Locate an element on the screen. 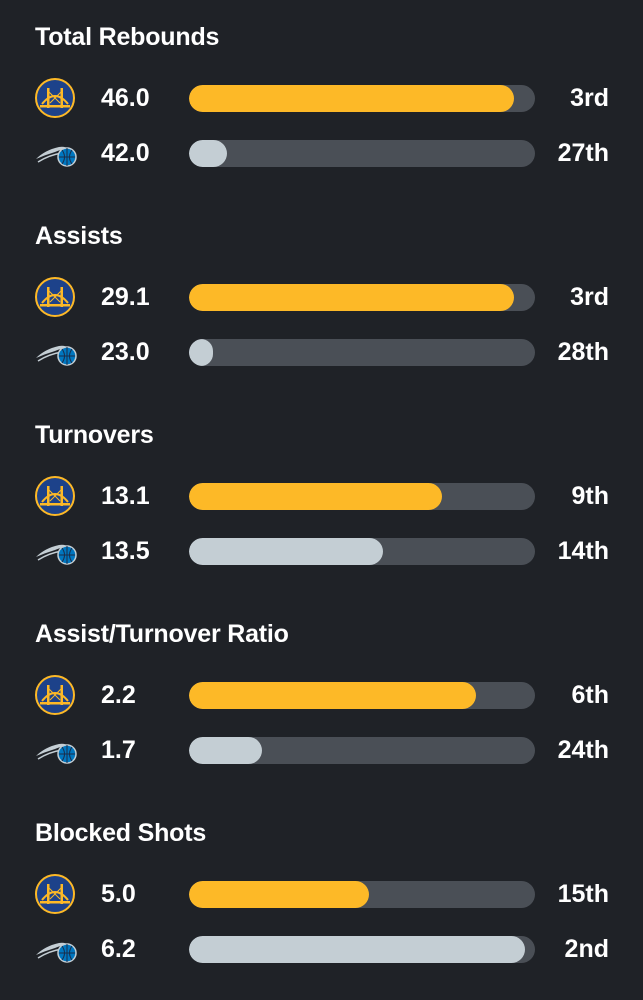 This screenshot has width=643, height=1000. stat-value: 42.0 is located at coordinates (125, 153).